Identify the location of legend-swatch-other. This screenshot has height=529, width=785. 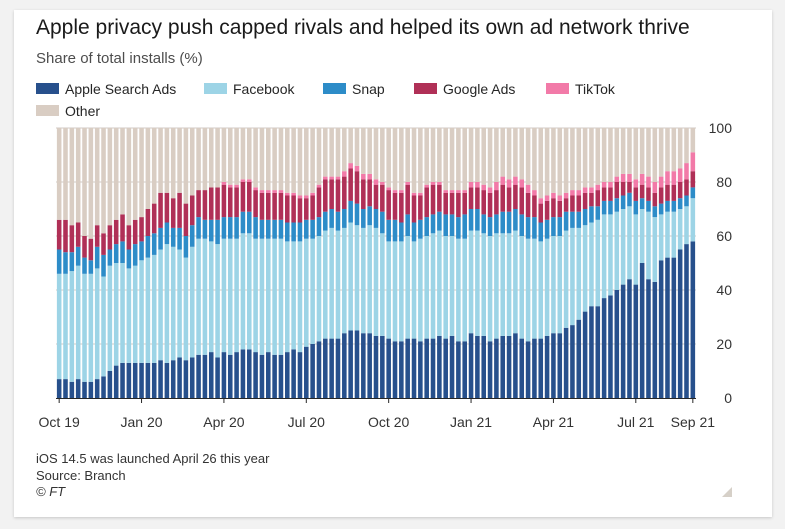
(47, 110).